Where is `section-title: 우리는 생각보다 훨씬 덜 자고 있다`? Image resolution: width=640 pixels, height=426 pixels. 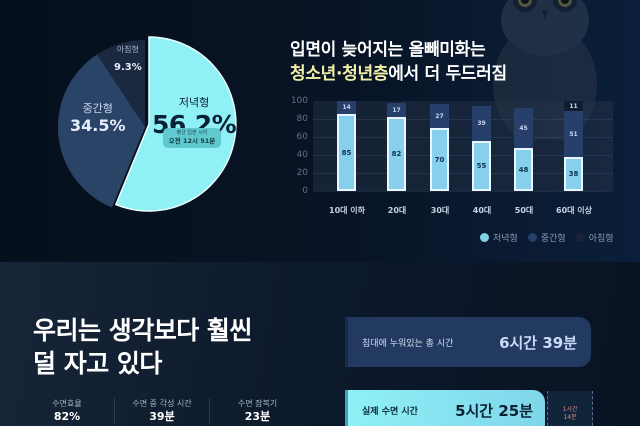
section-title: 우리는 생각보다 훨씬 덜 자고 있다 is located at coordinates (142, 347).